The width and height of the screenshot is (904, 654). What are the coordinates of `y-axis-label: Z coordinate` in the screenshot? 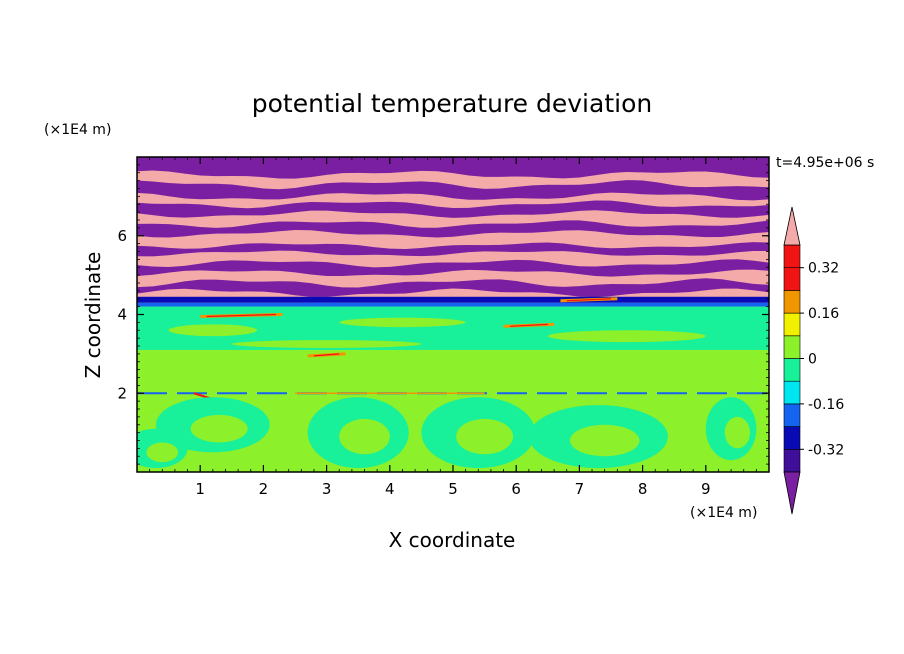 It's located at (93, 315).